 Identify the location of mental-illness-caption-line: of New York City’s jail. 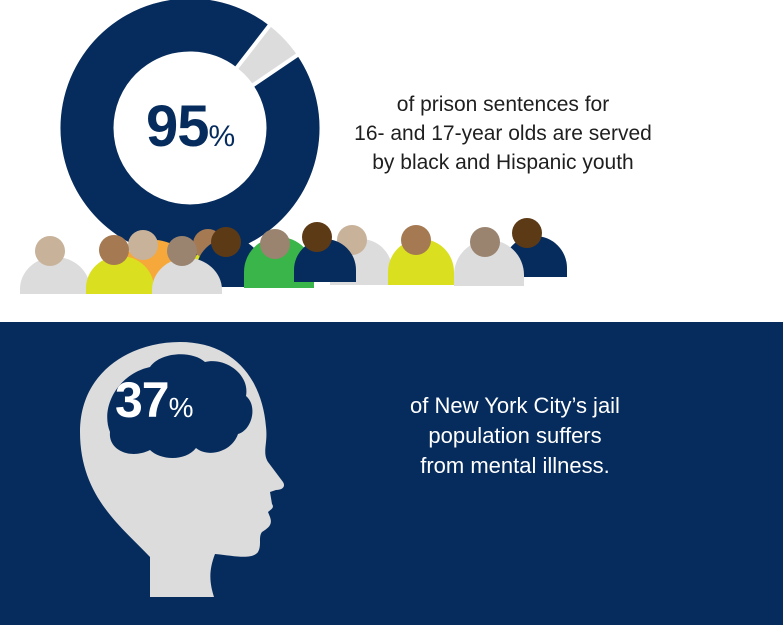
(515, 405).